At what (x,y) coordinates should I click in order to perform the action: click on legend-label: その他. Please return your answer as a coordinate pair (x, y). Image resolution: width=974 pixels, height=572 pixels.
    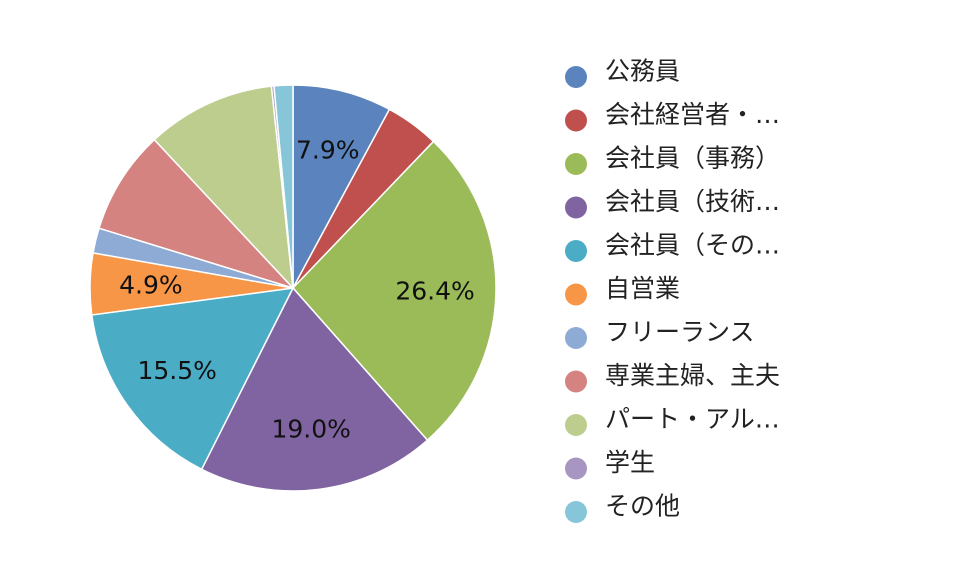
    Looking at the image, I should click on (642, 506).